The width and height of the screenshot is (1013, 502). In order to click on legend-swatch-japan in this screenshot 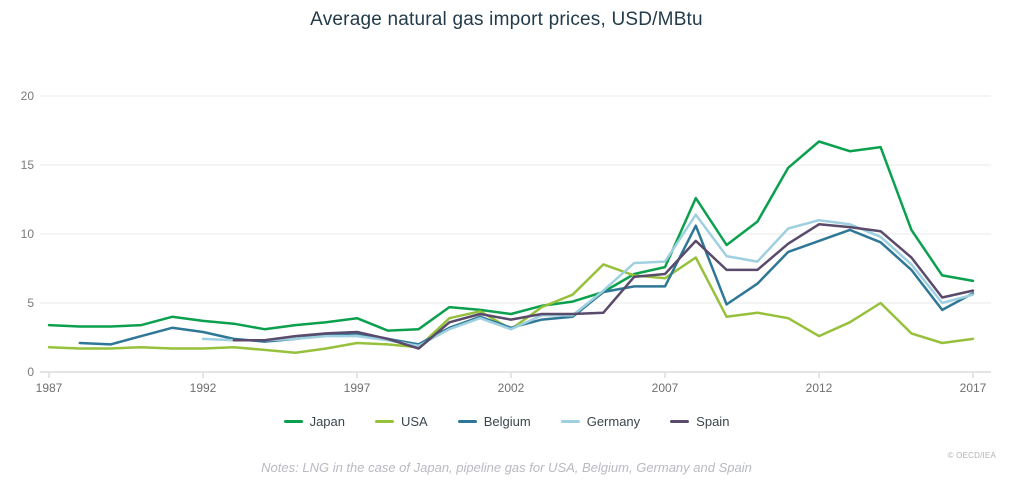, I will do `click(293, 421)`.